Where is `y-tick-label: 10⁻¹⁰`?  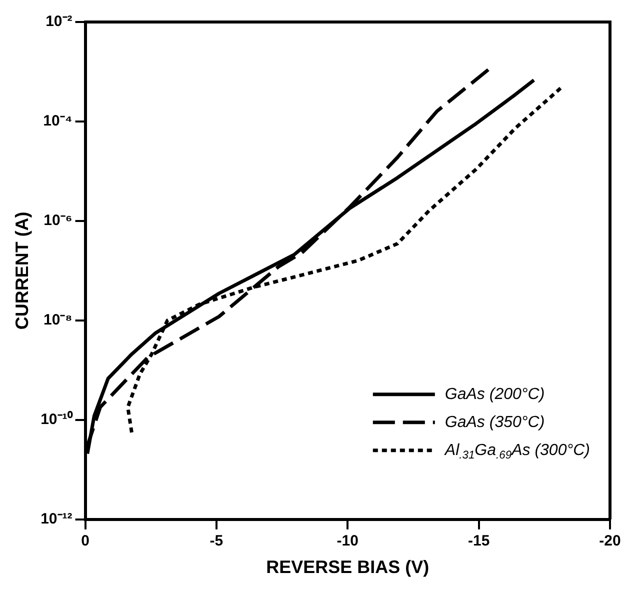 y-tick-label: 10⁻¹⁰ is located at coordinates (57, 419).